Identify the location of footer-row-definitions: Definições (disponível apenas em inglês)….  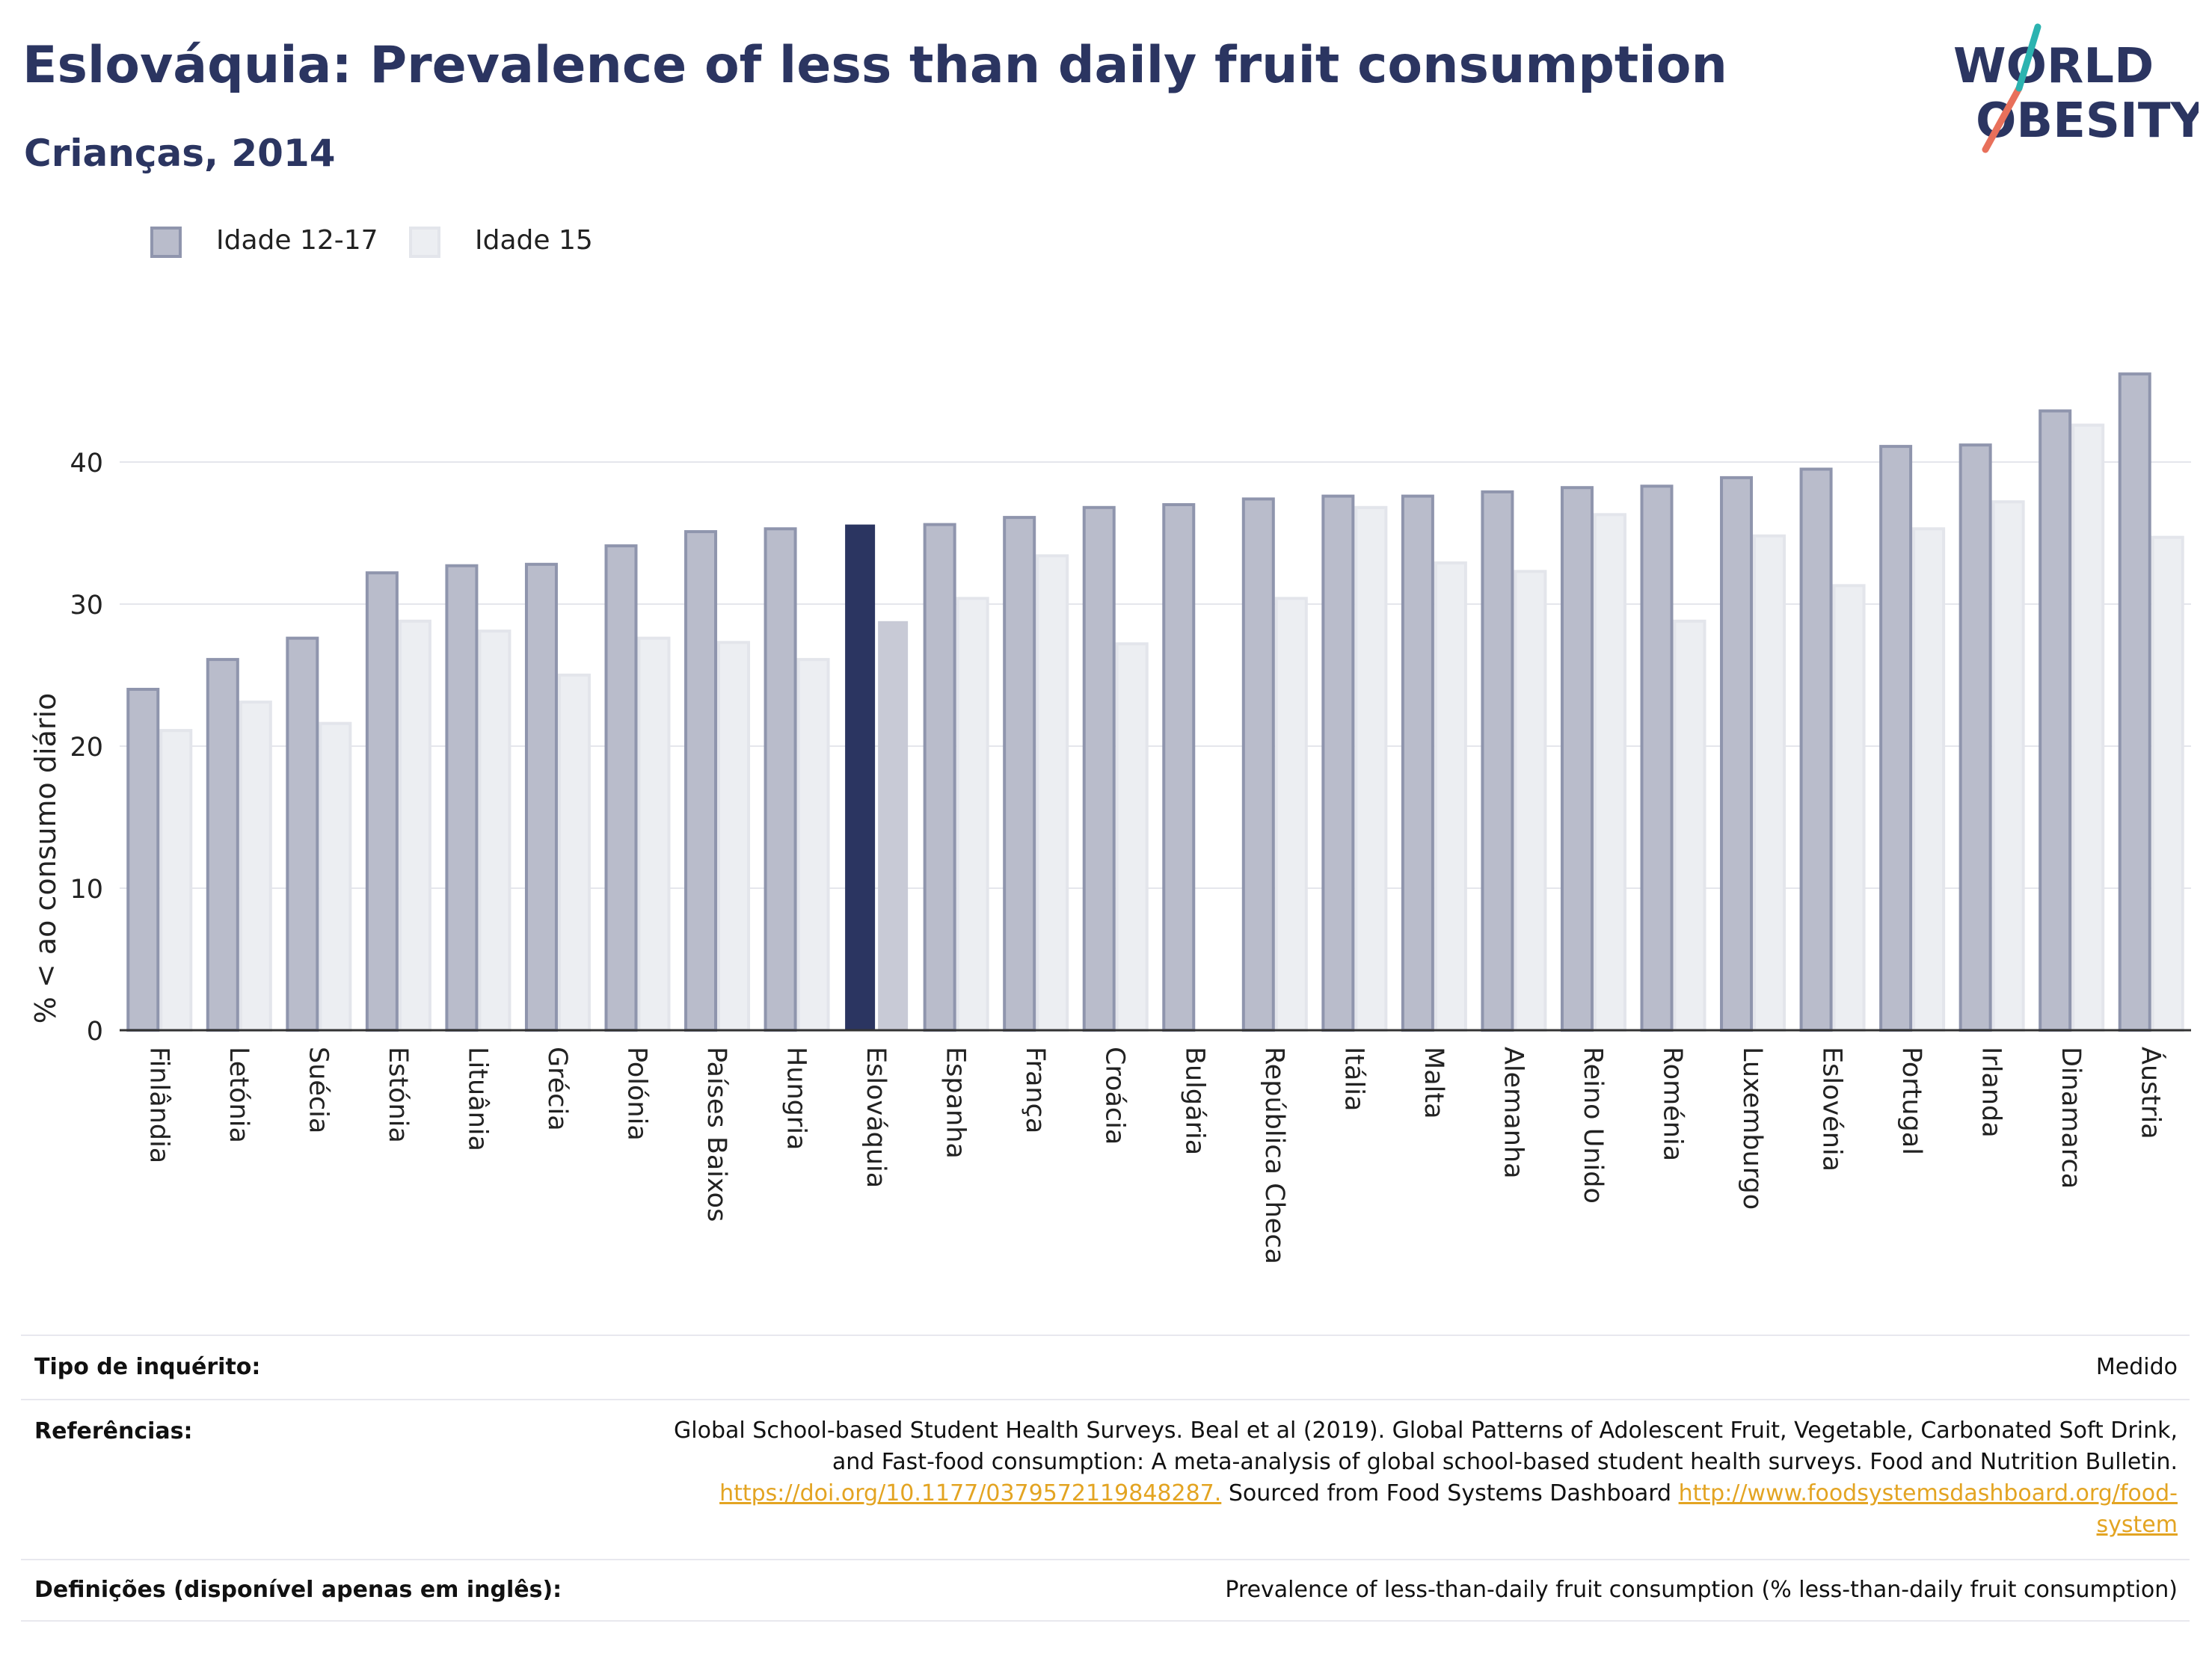
(1105, 1591).